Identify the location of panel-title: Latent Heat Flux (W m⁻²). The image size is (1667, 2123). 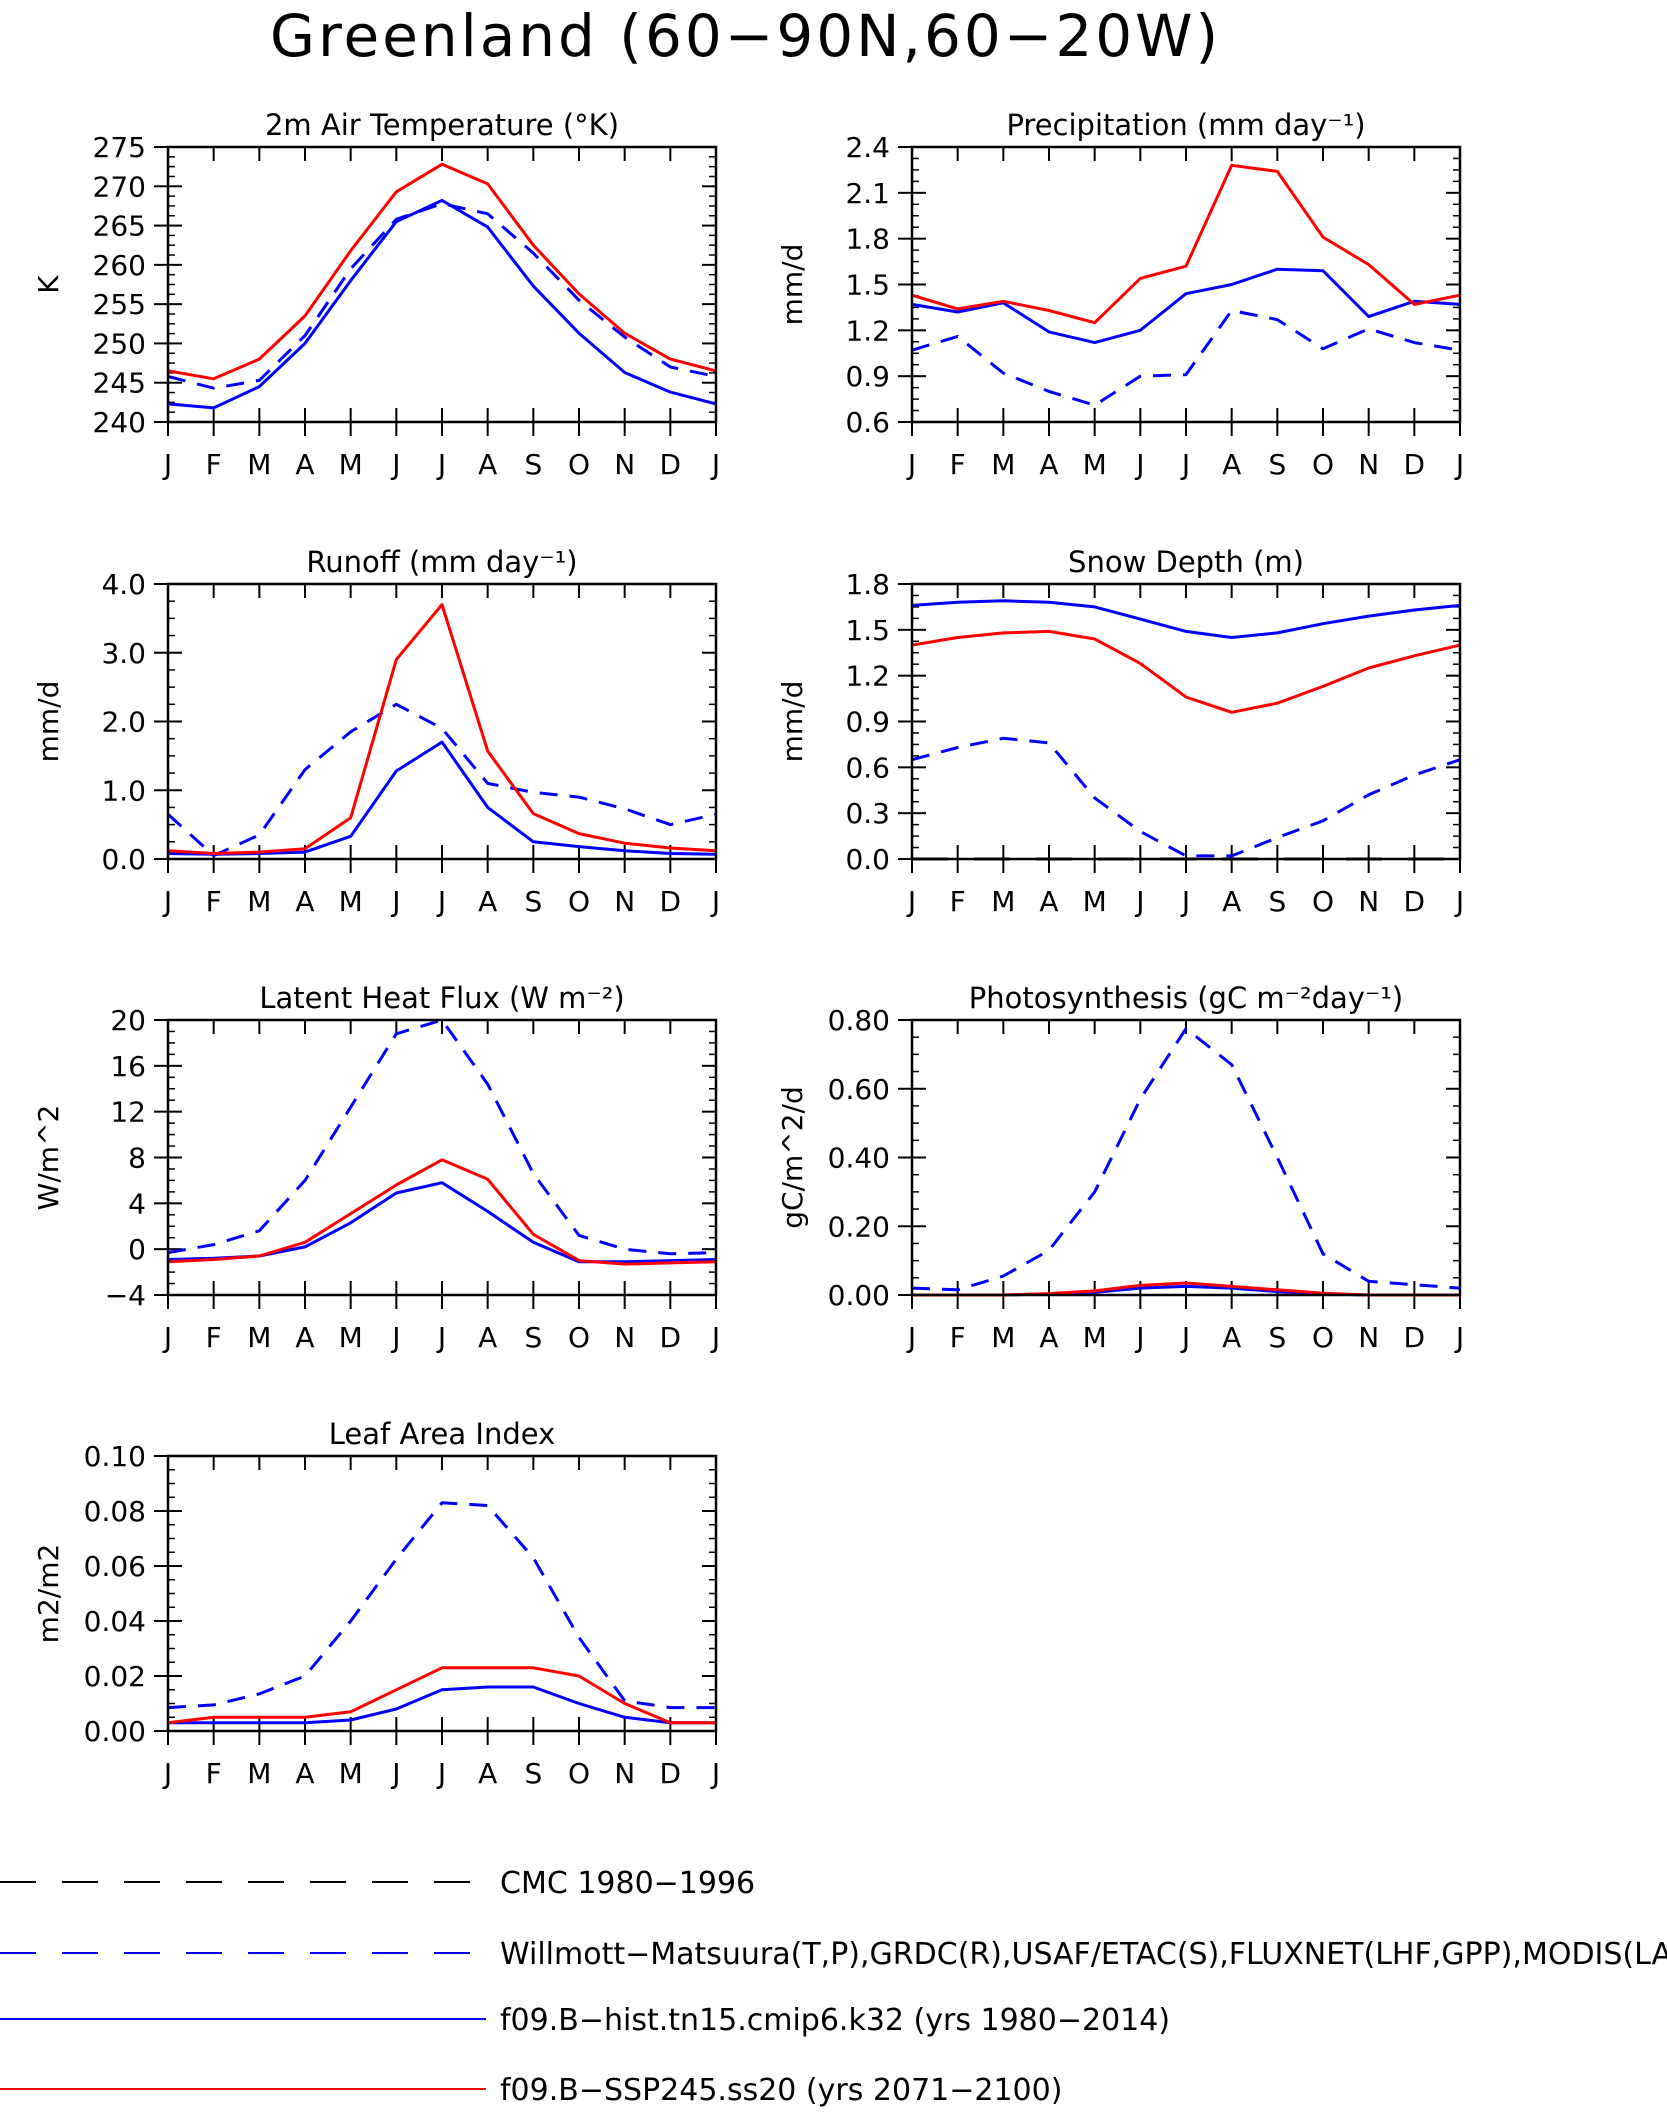
(441, 998).